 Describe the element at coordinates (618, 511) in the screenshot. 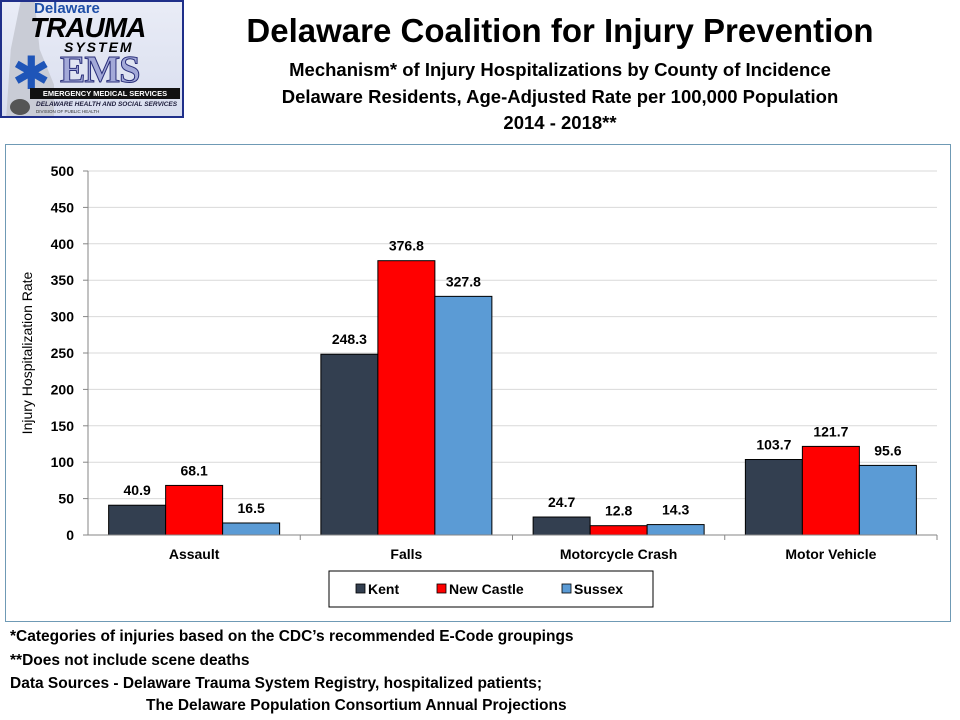

I see `data-label: 12.8` at that location.